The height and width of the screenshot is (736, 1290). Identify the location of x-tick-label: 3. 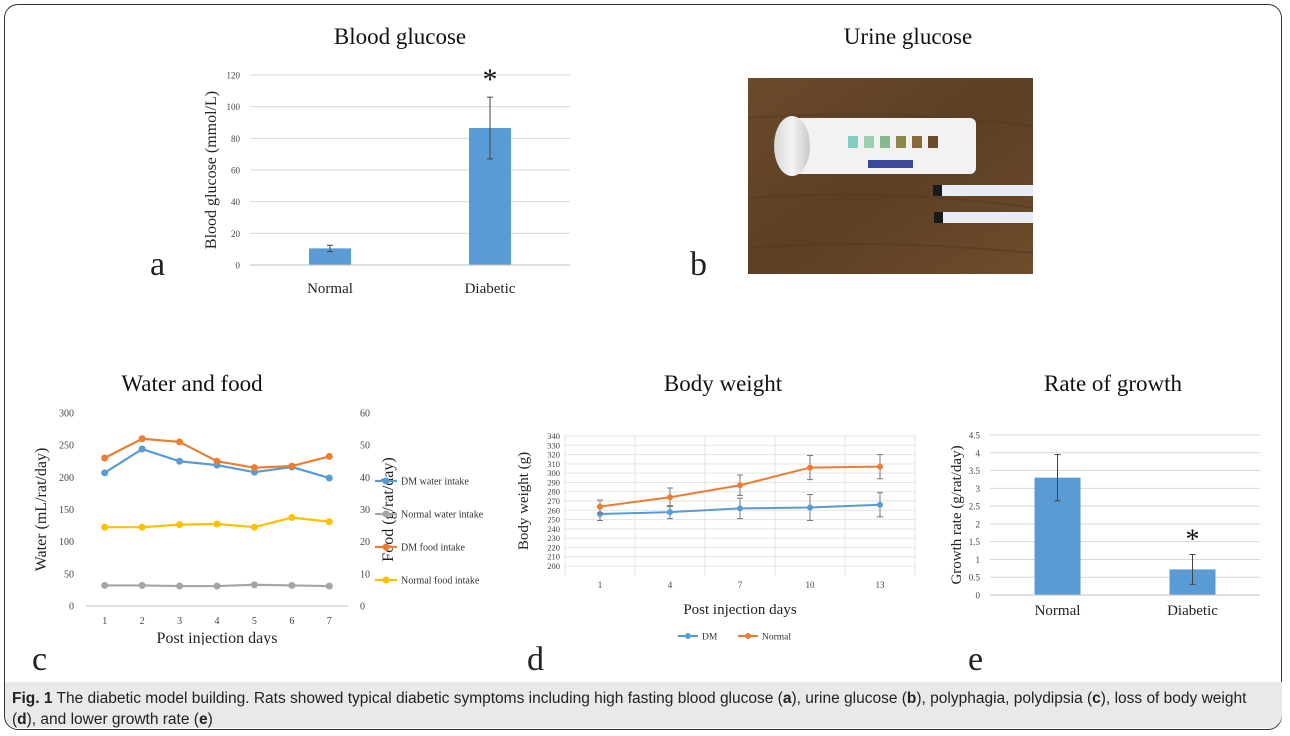
(179, 621).